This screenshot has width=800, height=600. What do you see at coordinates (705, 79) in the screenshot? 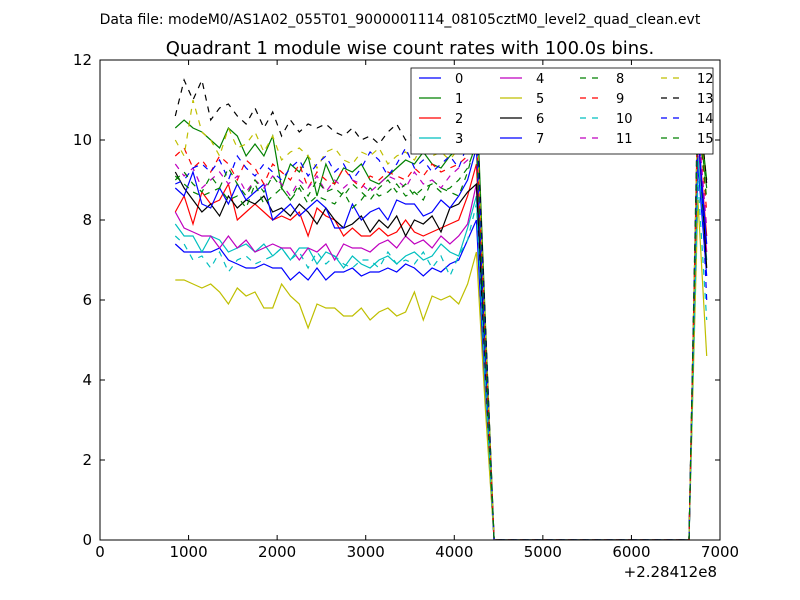
I see `legend-label-12: 12` at bounding box center [705, 79].